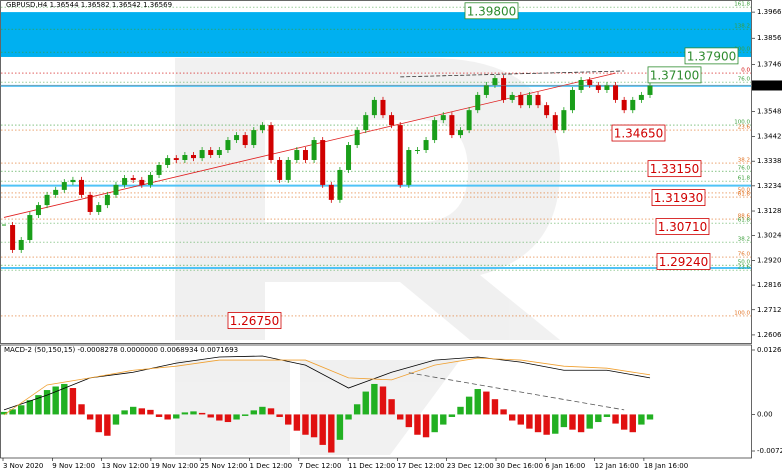 The height and width of the screenshot is (471, 782). Describe the element at coordinates (684, 262) in the screenshot. I see `level-label: 1.29240` at that location.